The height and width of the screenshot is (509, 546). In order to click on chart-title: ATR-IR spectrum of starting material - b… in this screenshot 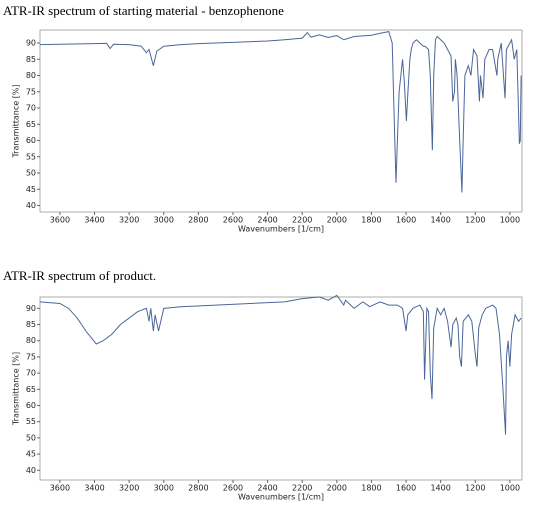, I will do `click(143, 10)`.